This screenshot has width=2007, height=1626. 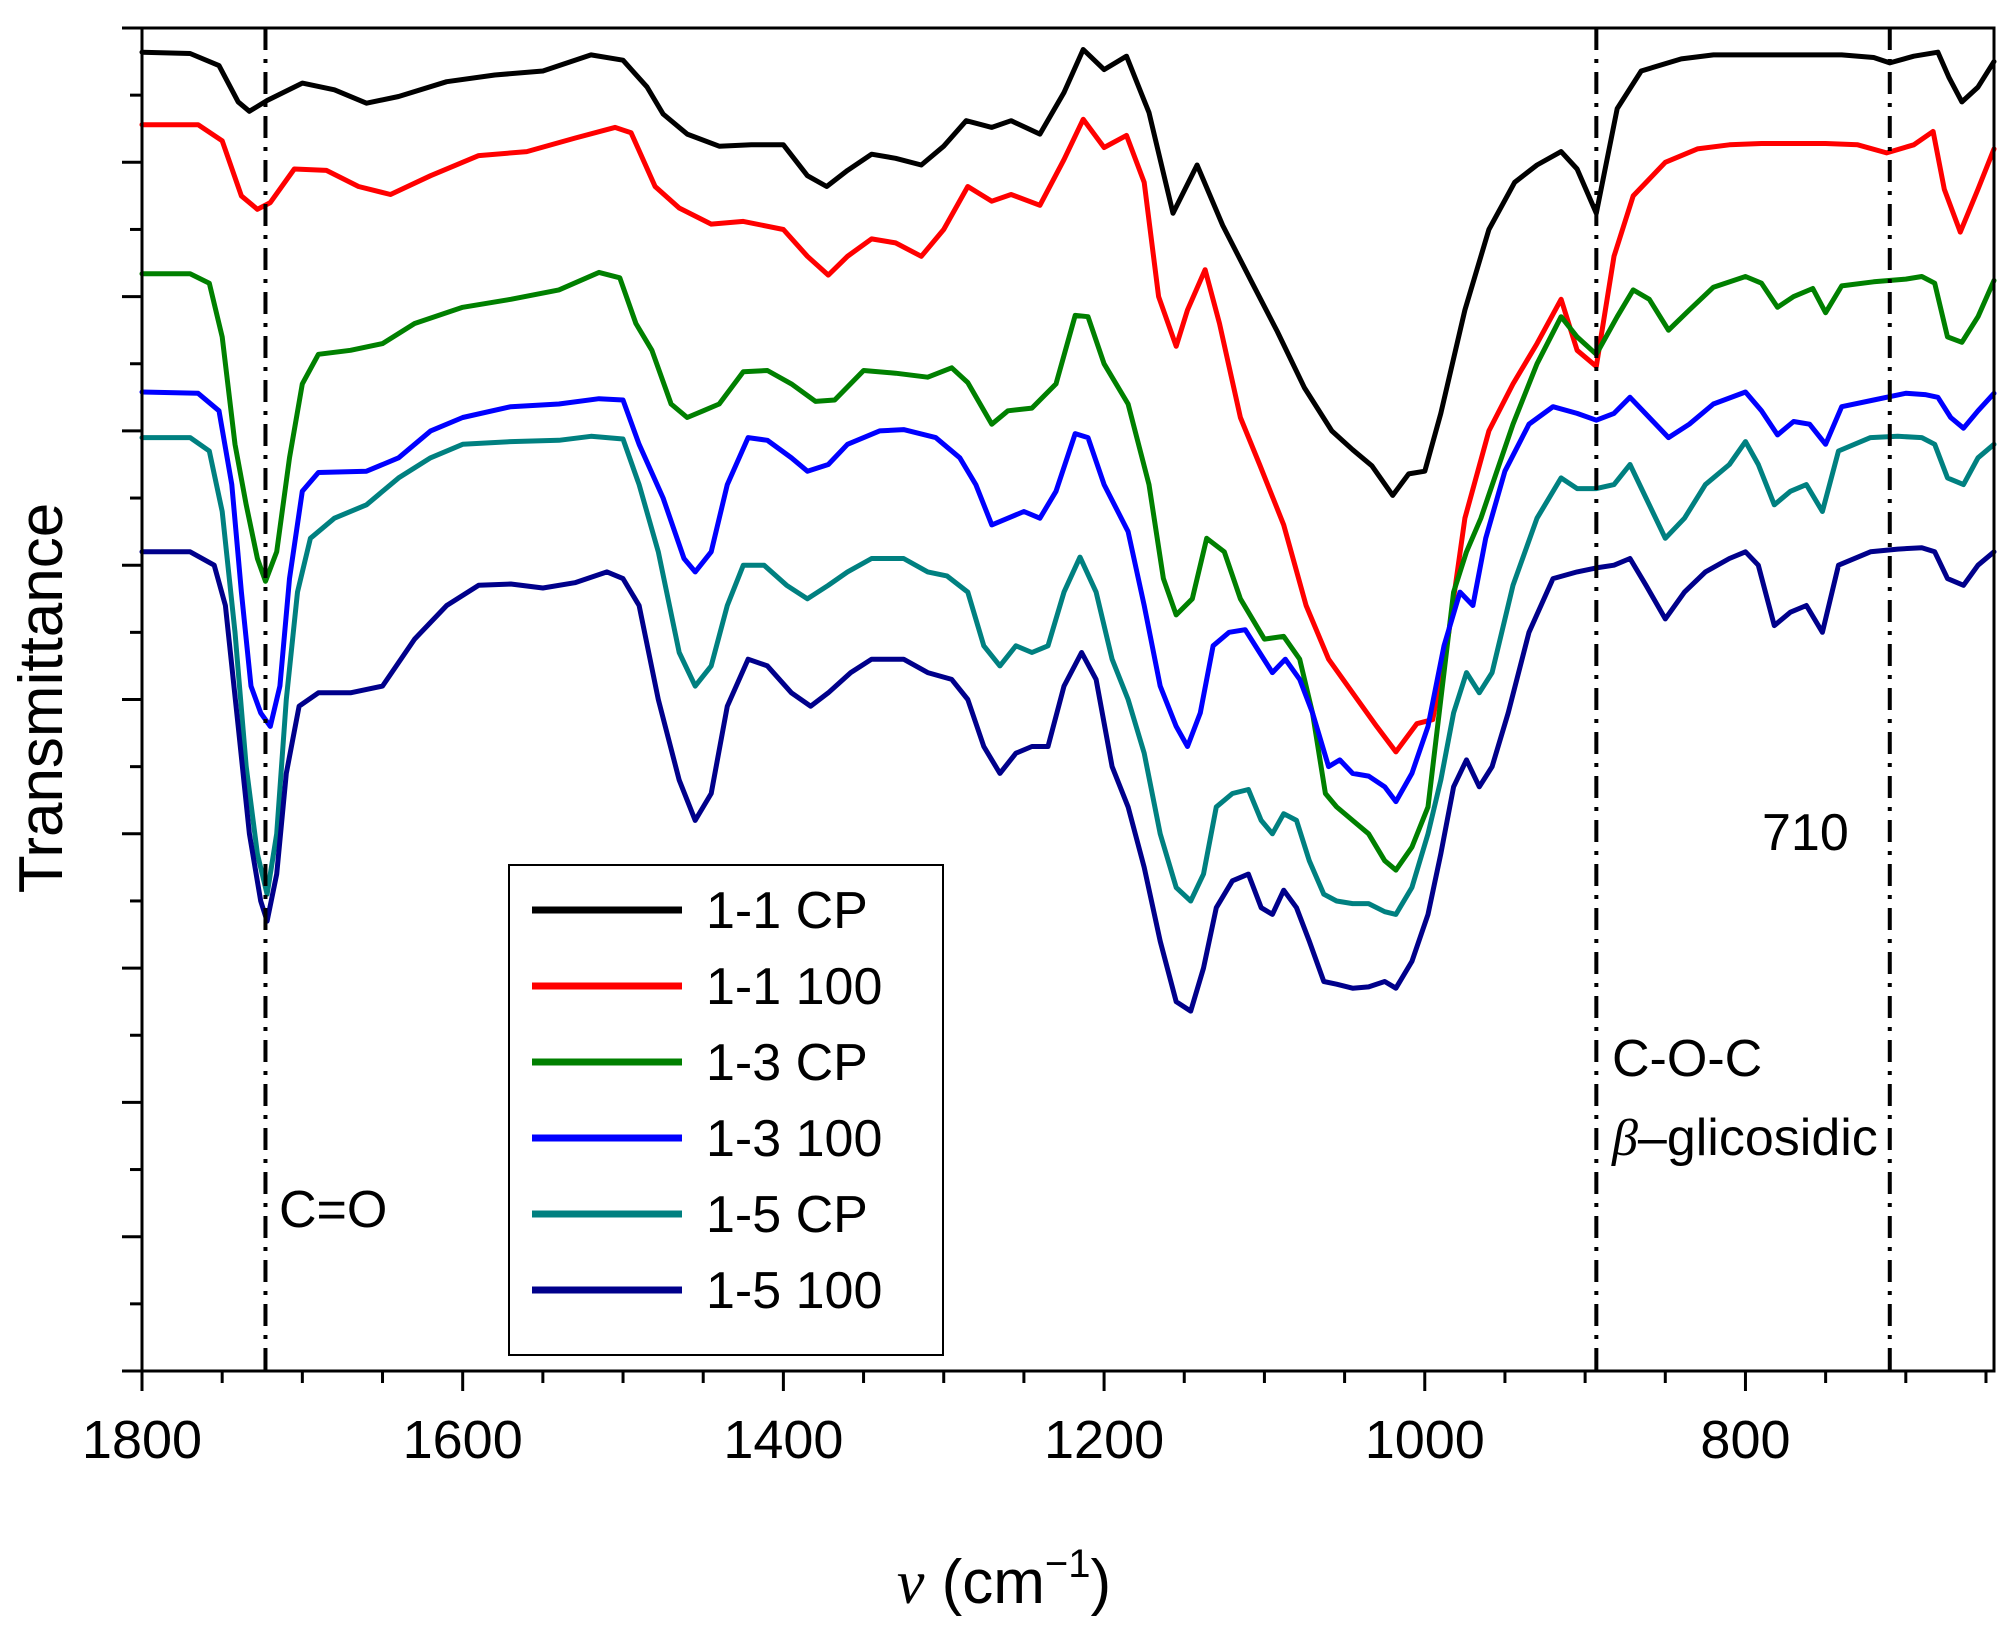 I want to click on annotation-beta-glicosidic: β–glicosidic, so click(x=1744, y=1138).